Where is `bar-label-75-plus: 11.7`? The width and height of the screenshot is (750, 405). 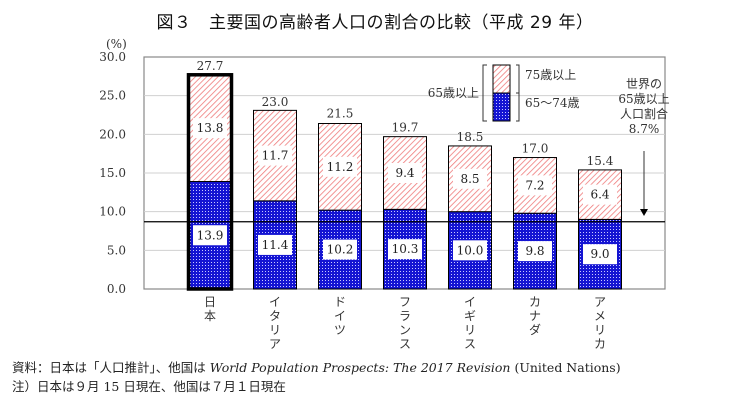 bar-label-75-plus: 11.7 is located at coordinates (275, 156).